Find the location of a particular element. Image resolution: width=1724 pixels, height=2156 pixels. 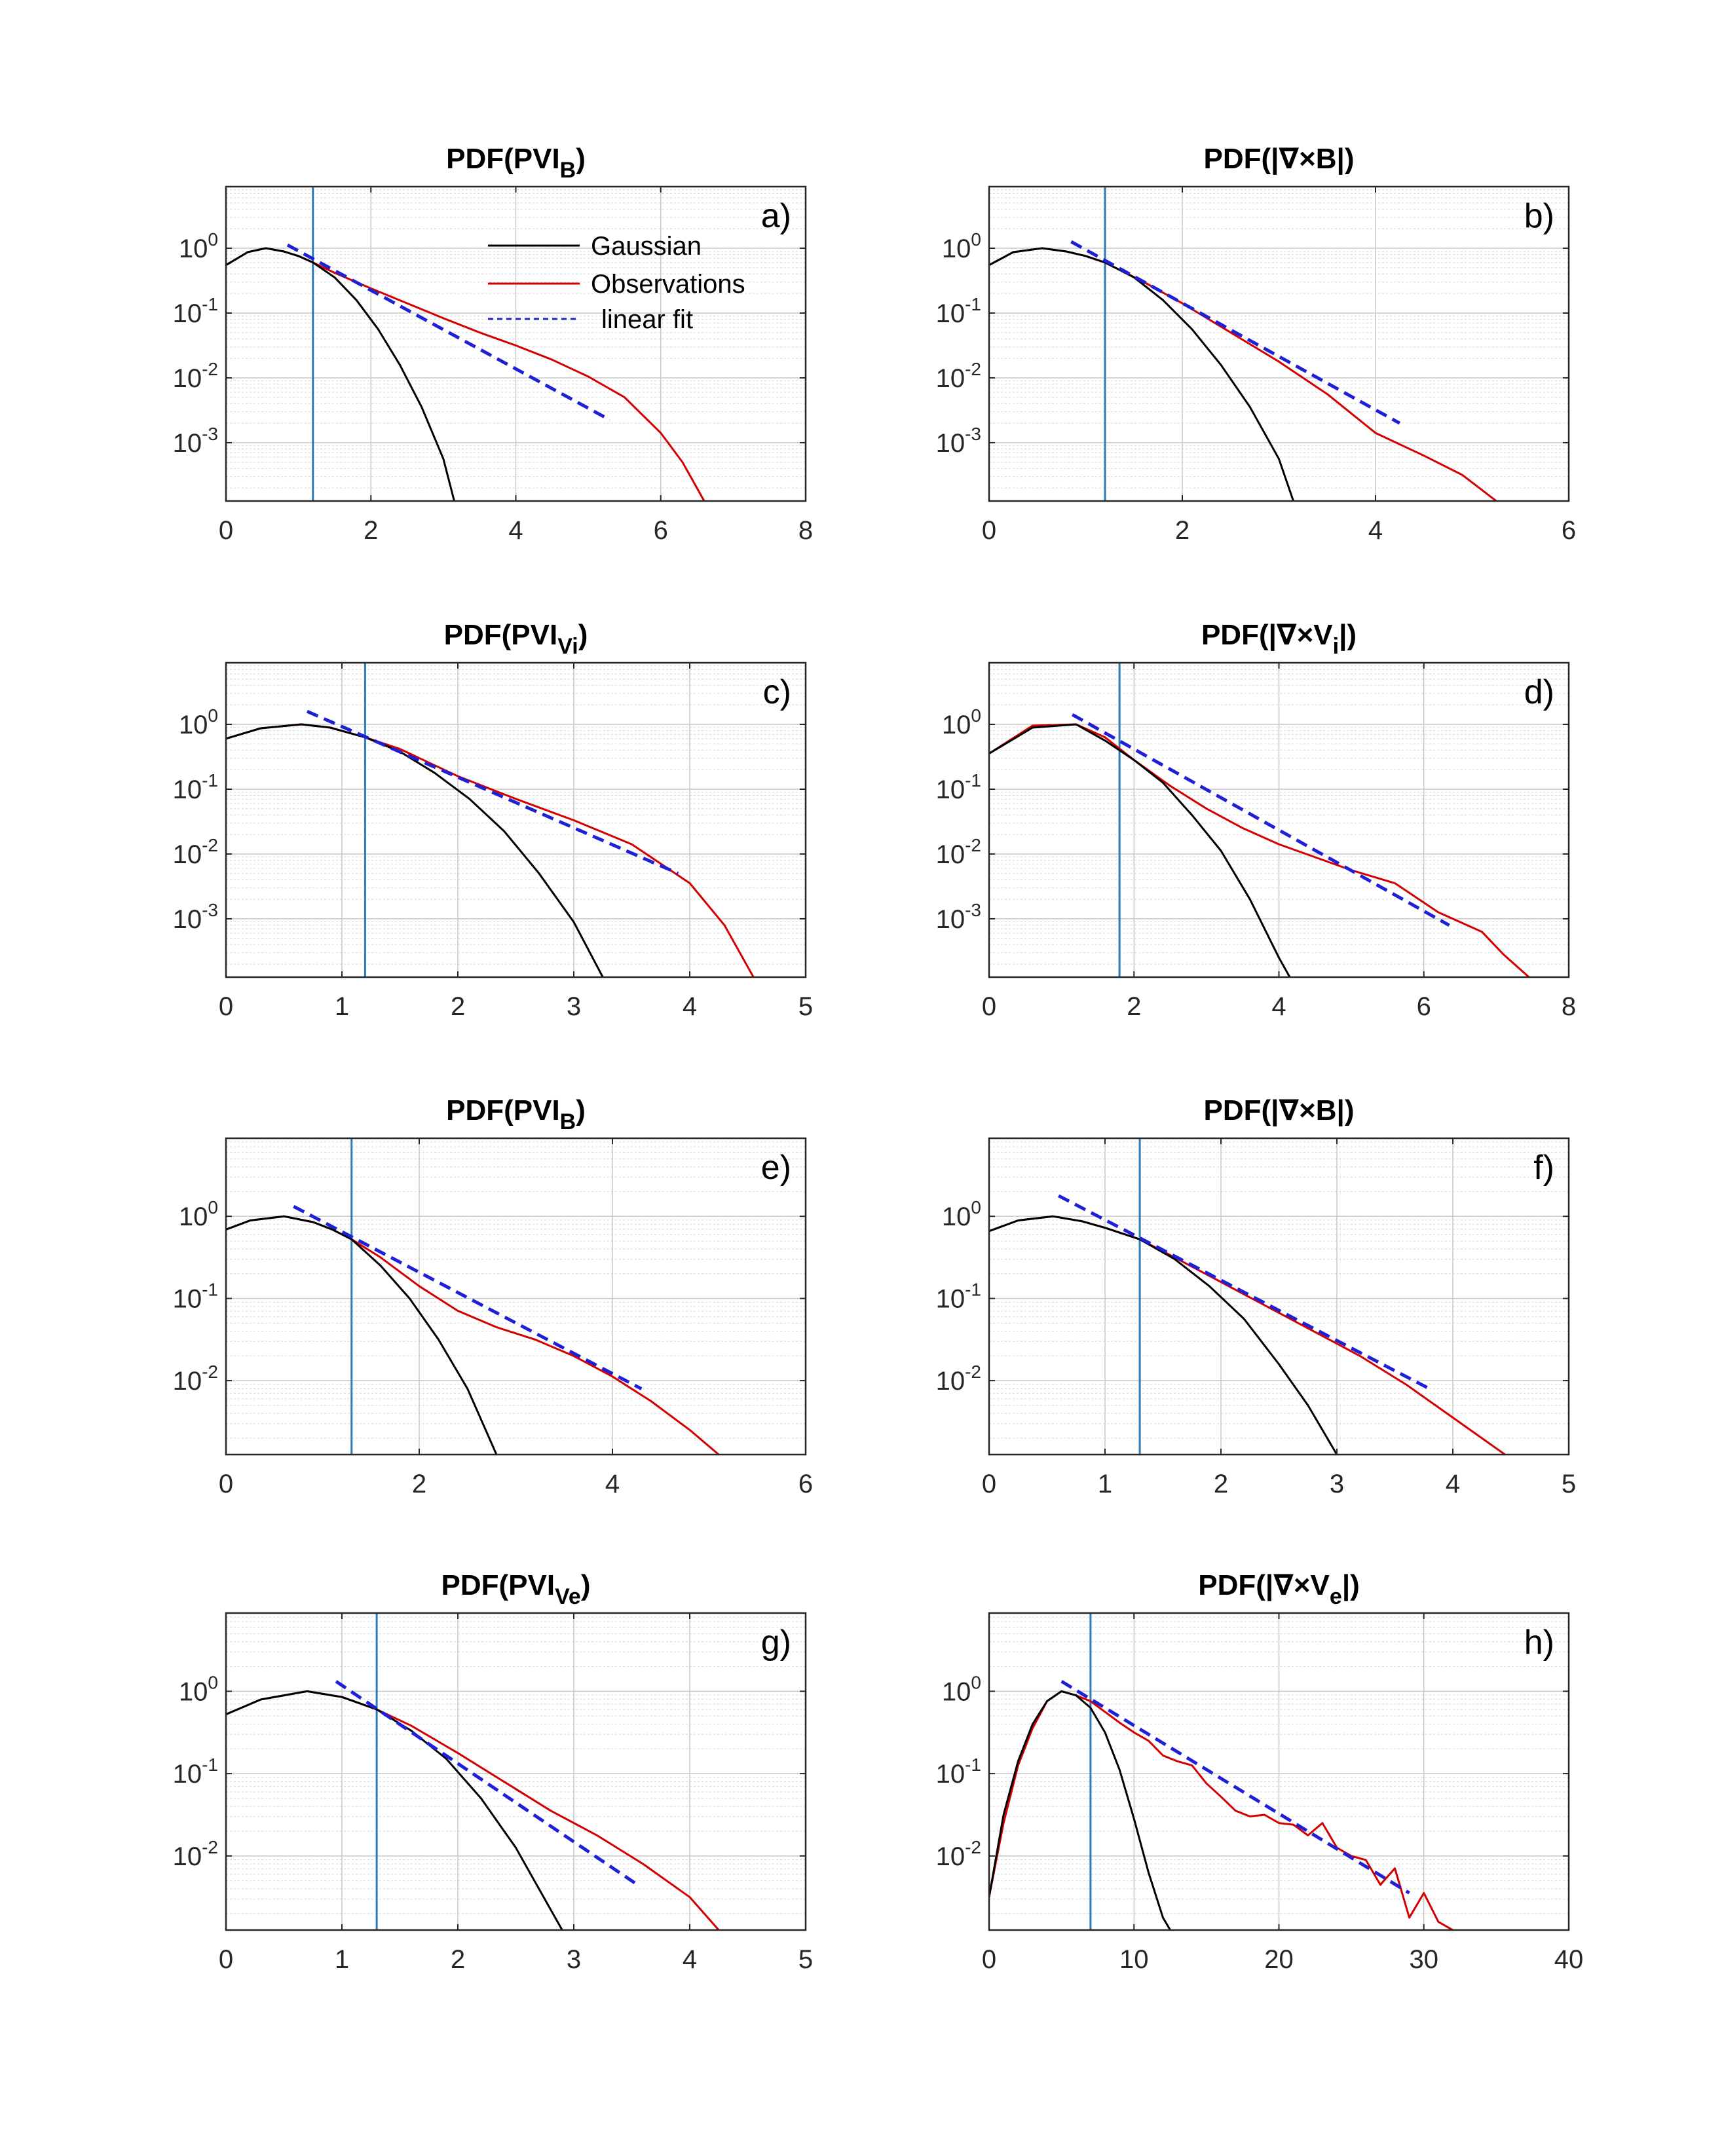

legend-label: Gaussian is located at coordinates (646, 247).